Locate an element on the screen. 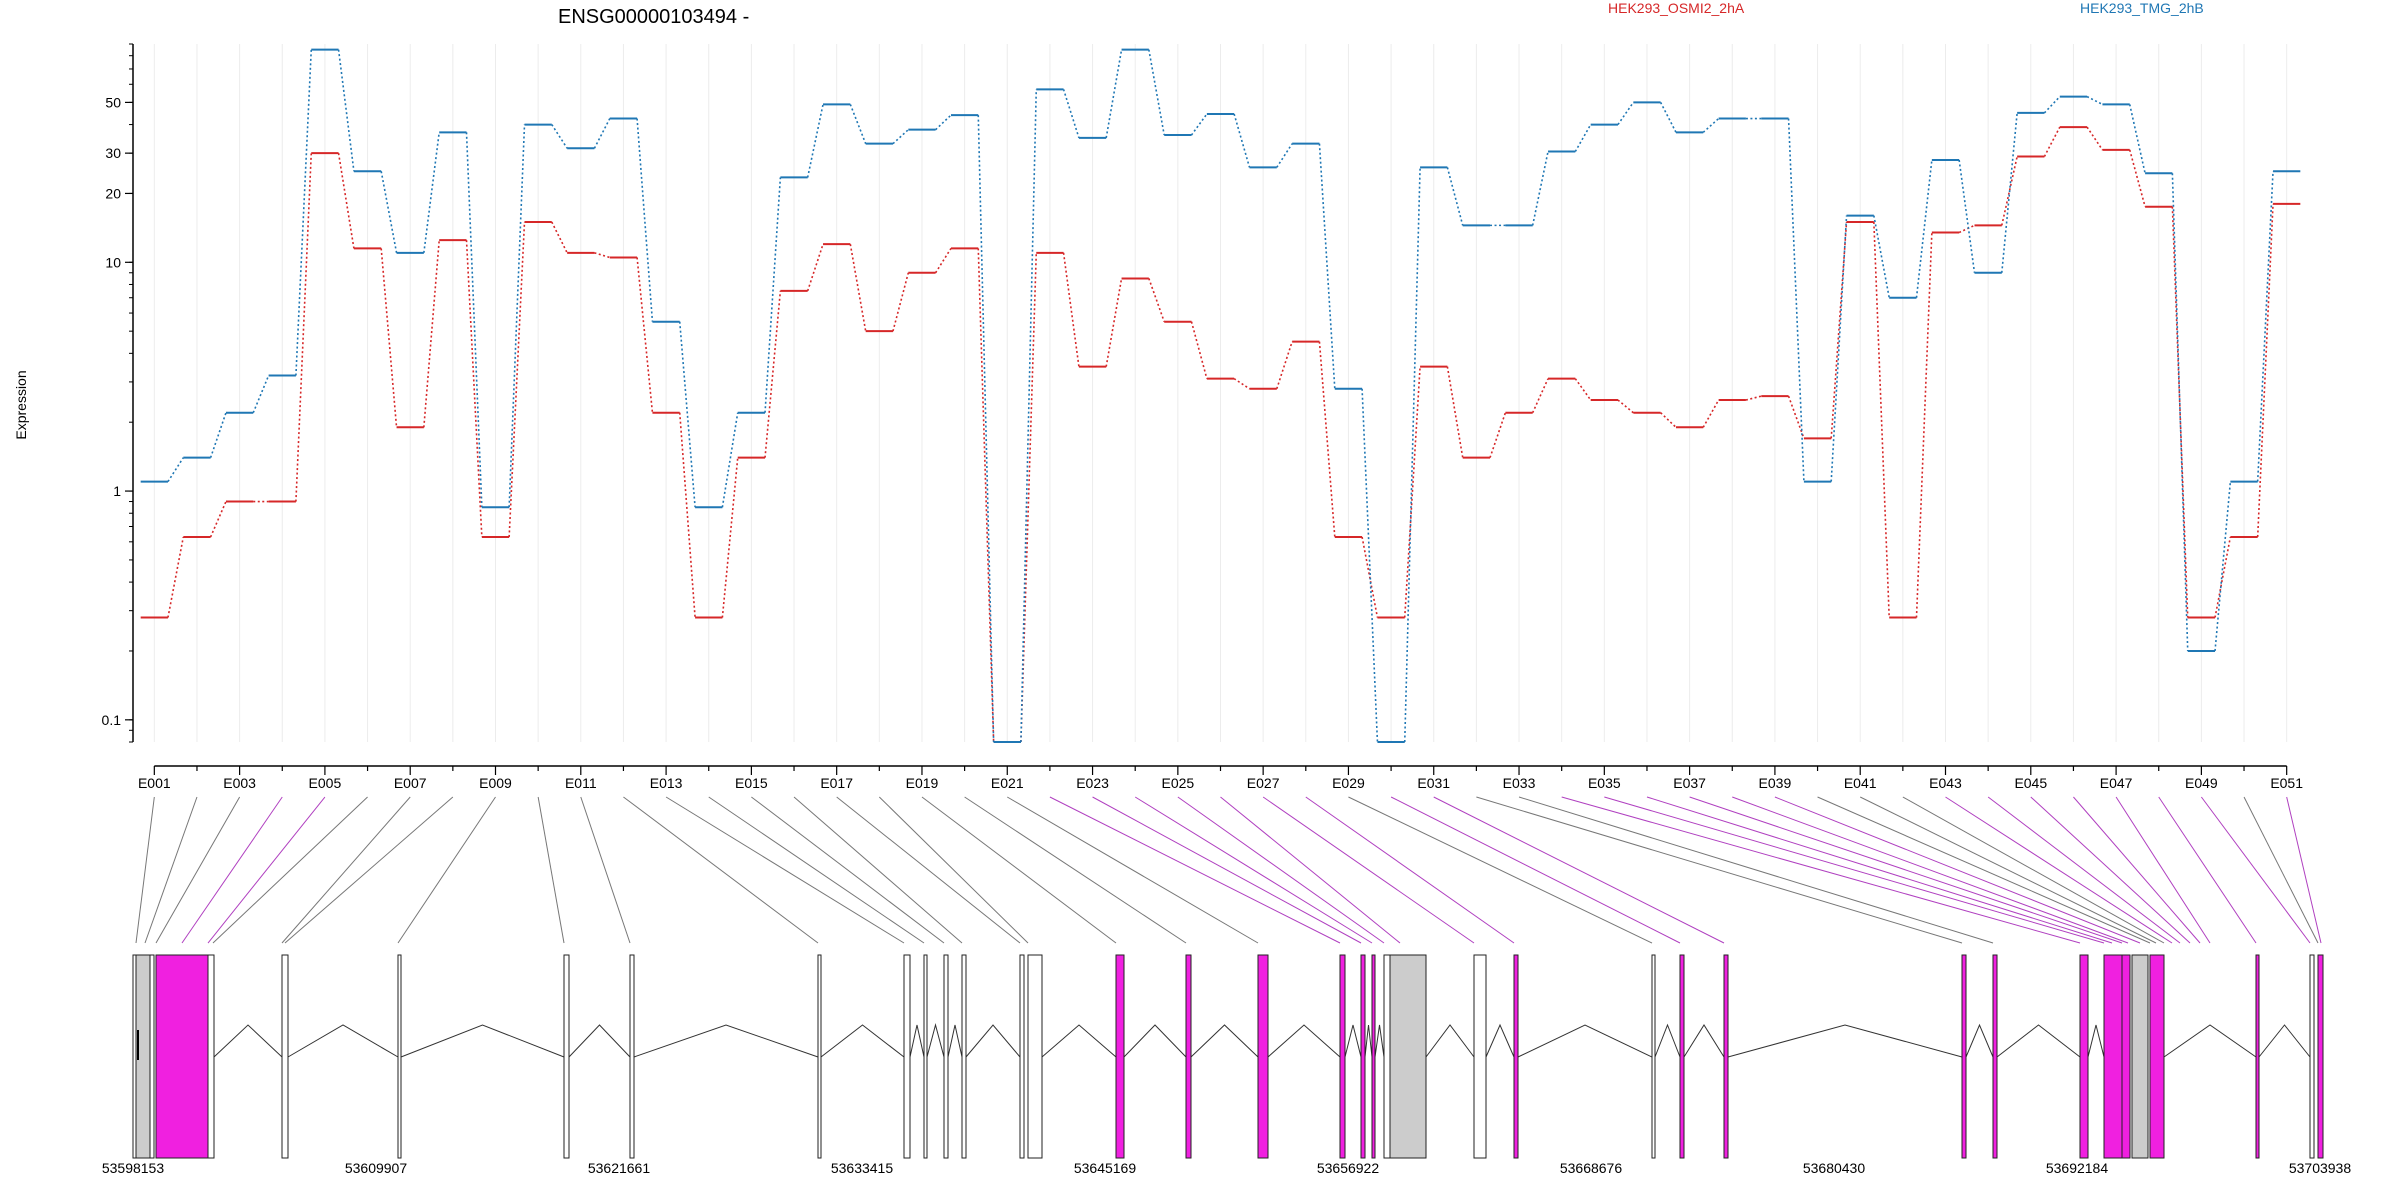 The width and height of the screenshot is (2400, 1200). x-tick-label: E051 is located at coordinates (2286, 783).